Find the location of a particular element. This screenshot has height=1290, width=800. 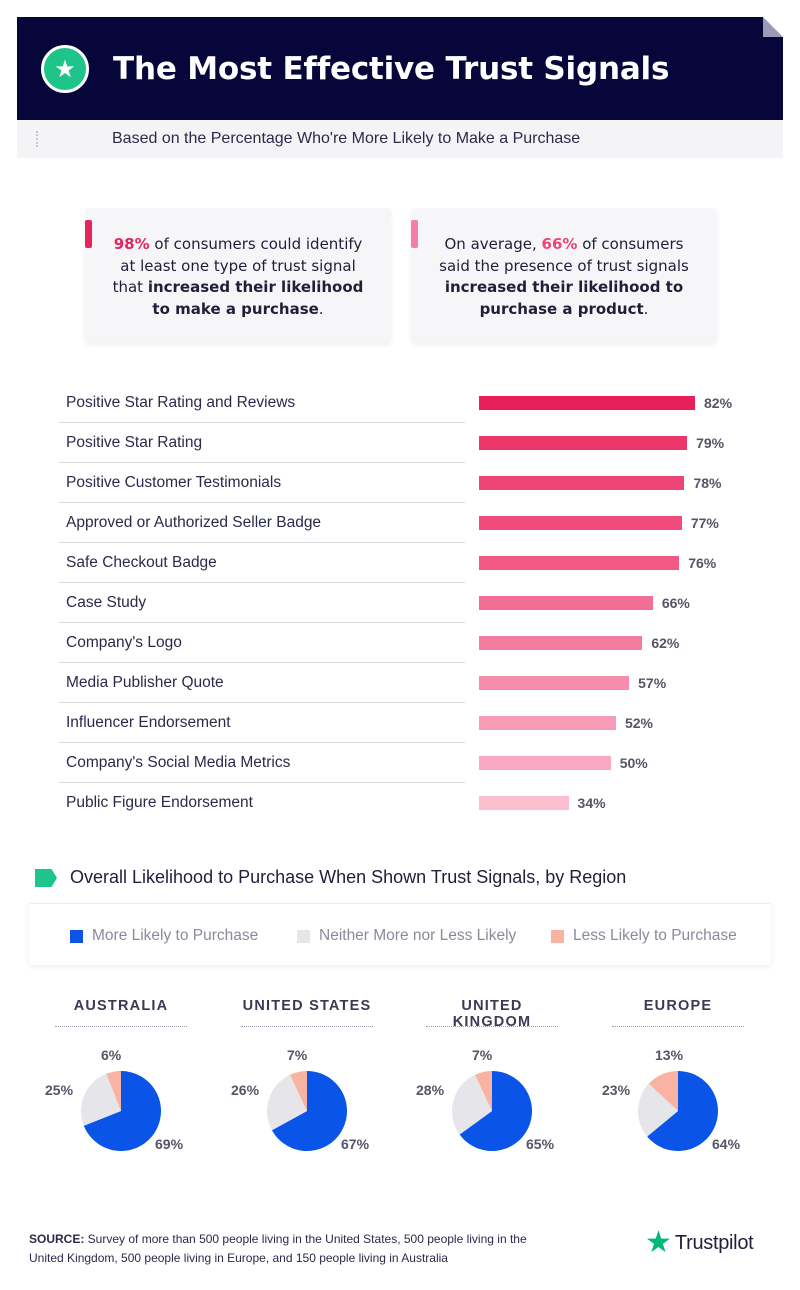

bar-category-label: Positive Customer Testimonials is located at coordinates (174, 482).